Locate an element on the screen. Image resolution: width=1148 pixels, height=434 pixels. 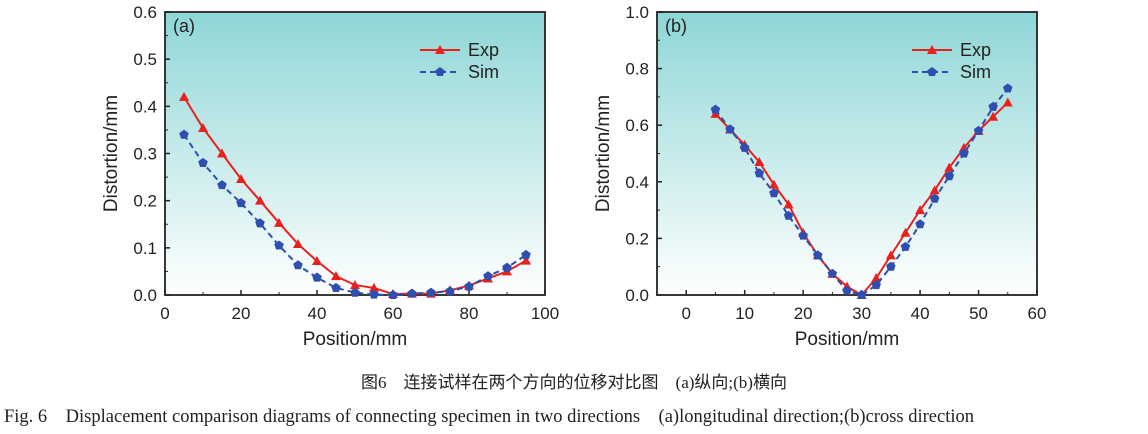
y-tick-label: 0.3 is located at coordinates (145, 154).